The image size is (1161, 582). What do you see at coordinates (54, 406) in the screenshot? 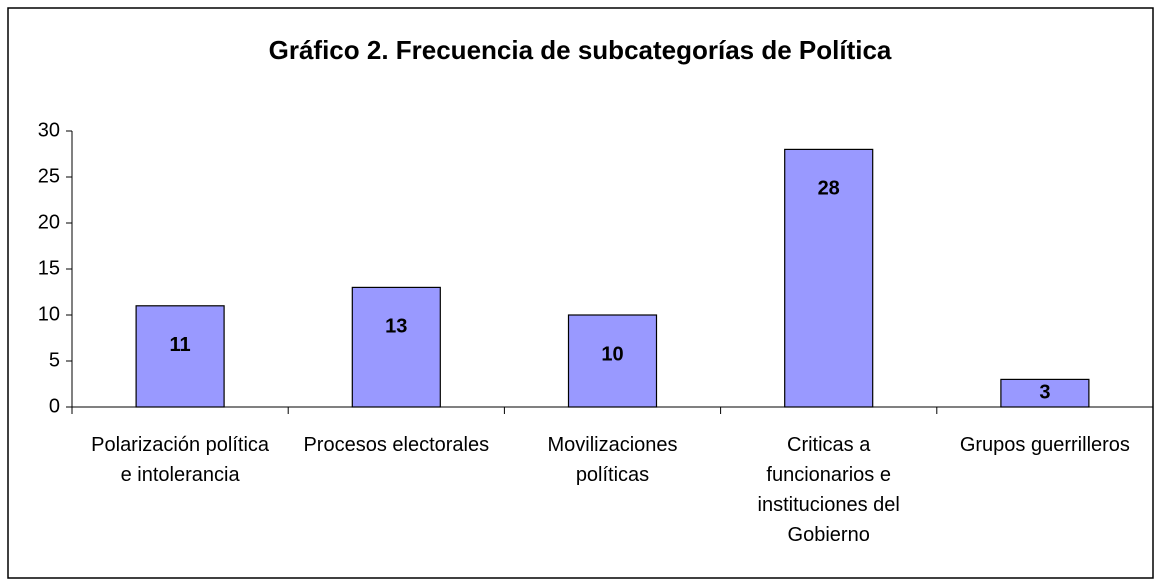
I see `y-tick-label: 0` at bounding box center [54, 406].